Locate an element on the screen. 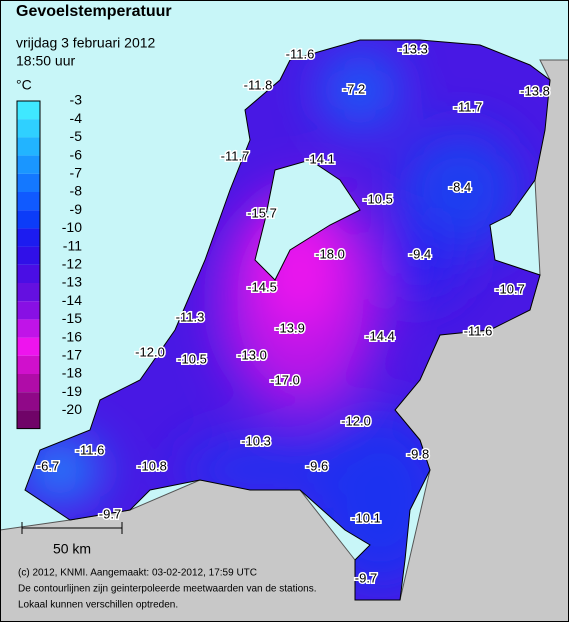  legend-label: -3 is located at coordinates (76, 100).